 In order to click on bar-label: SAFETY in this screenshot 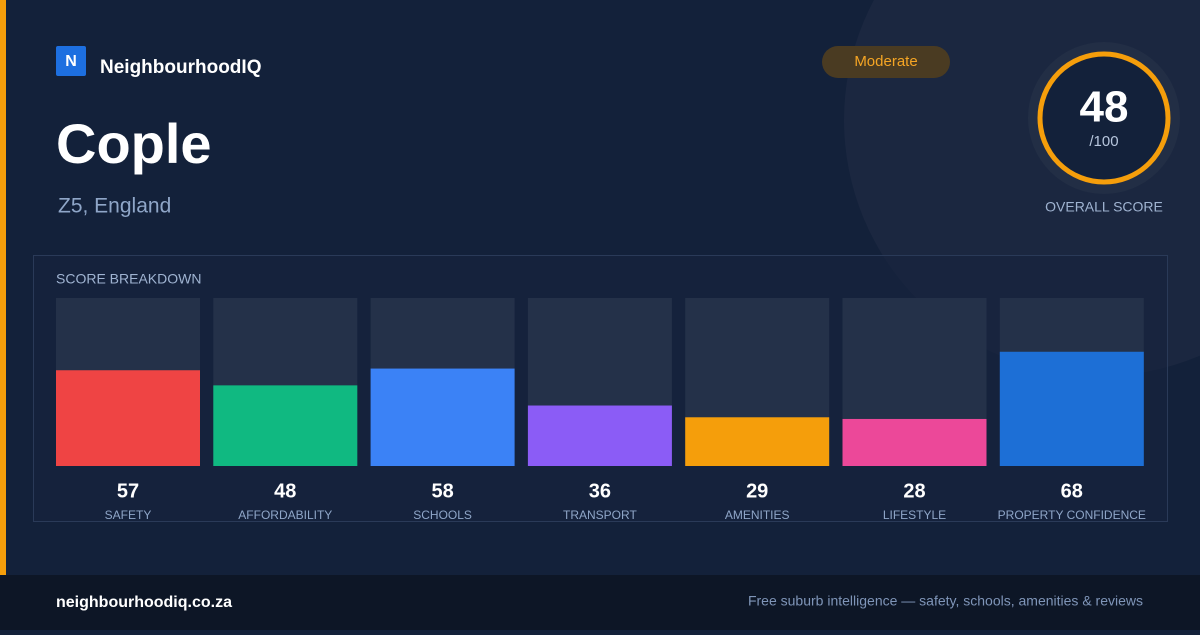, I will do `click(128, 515)`.